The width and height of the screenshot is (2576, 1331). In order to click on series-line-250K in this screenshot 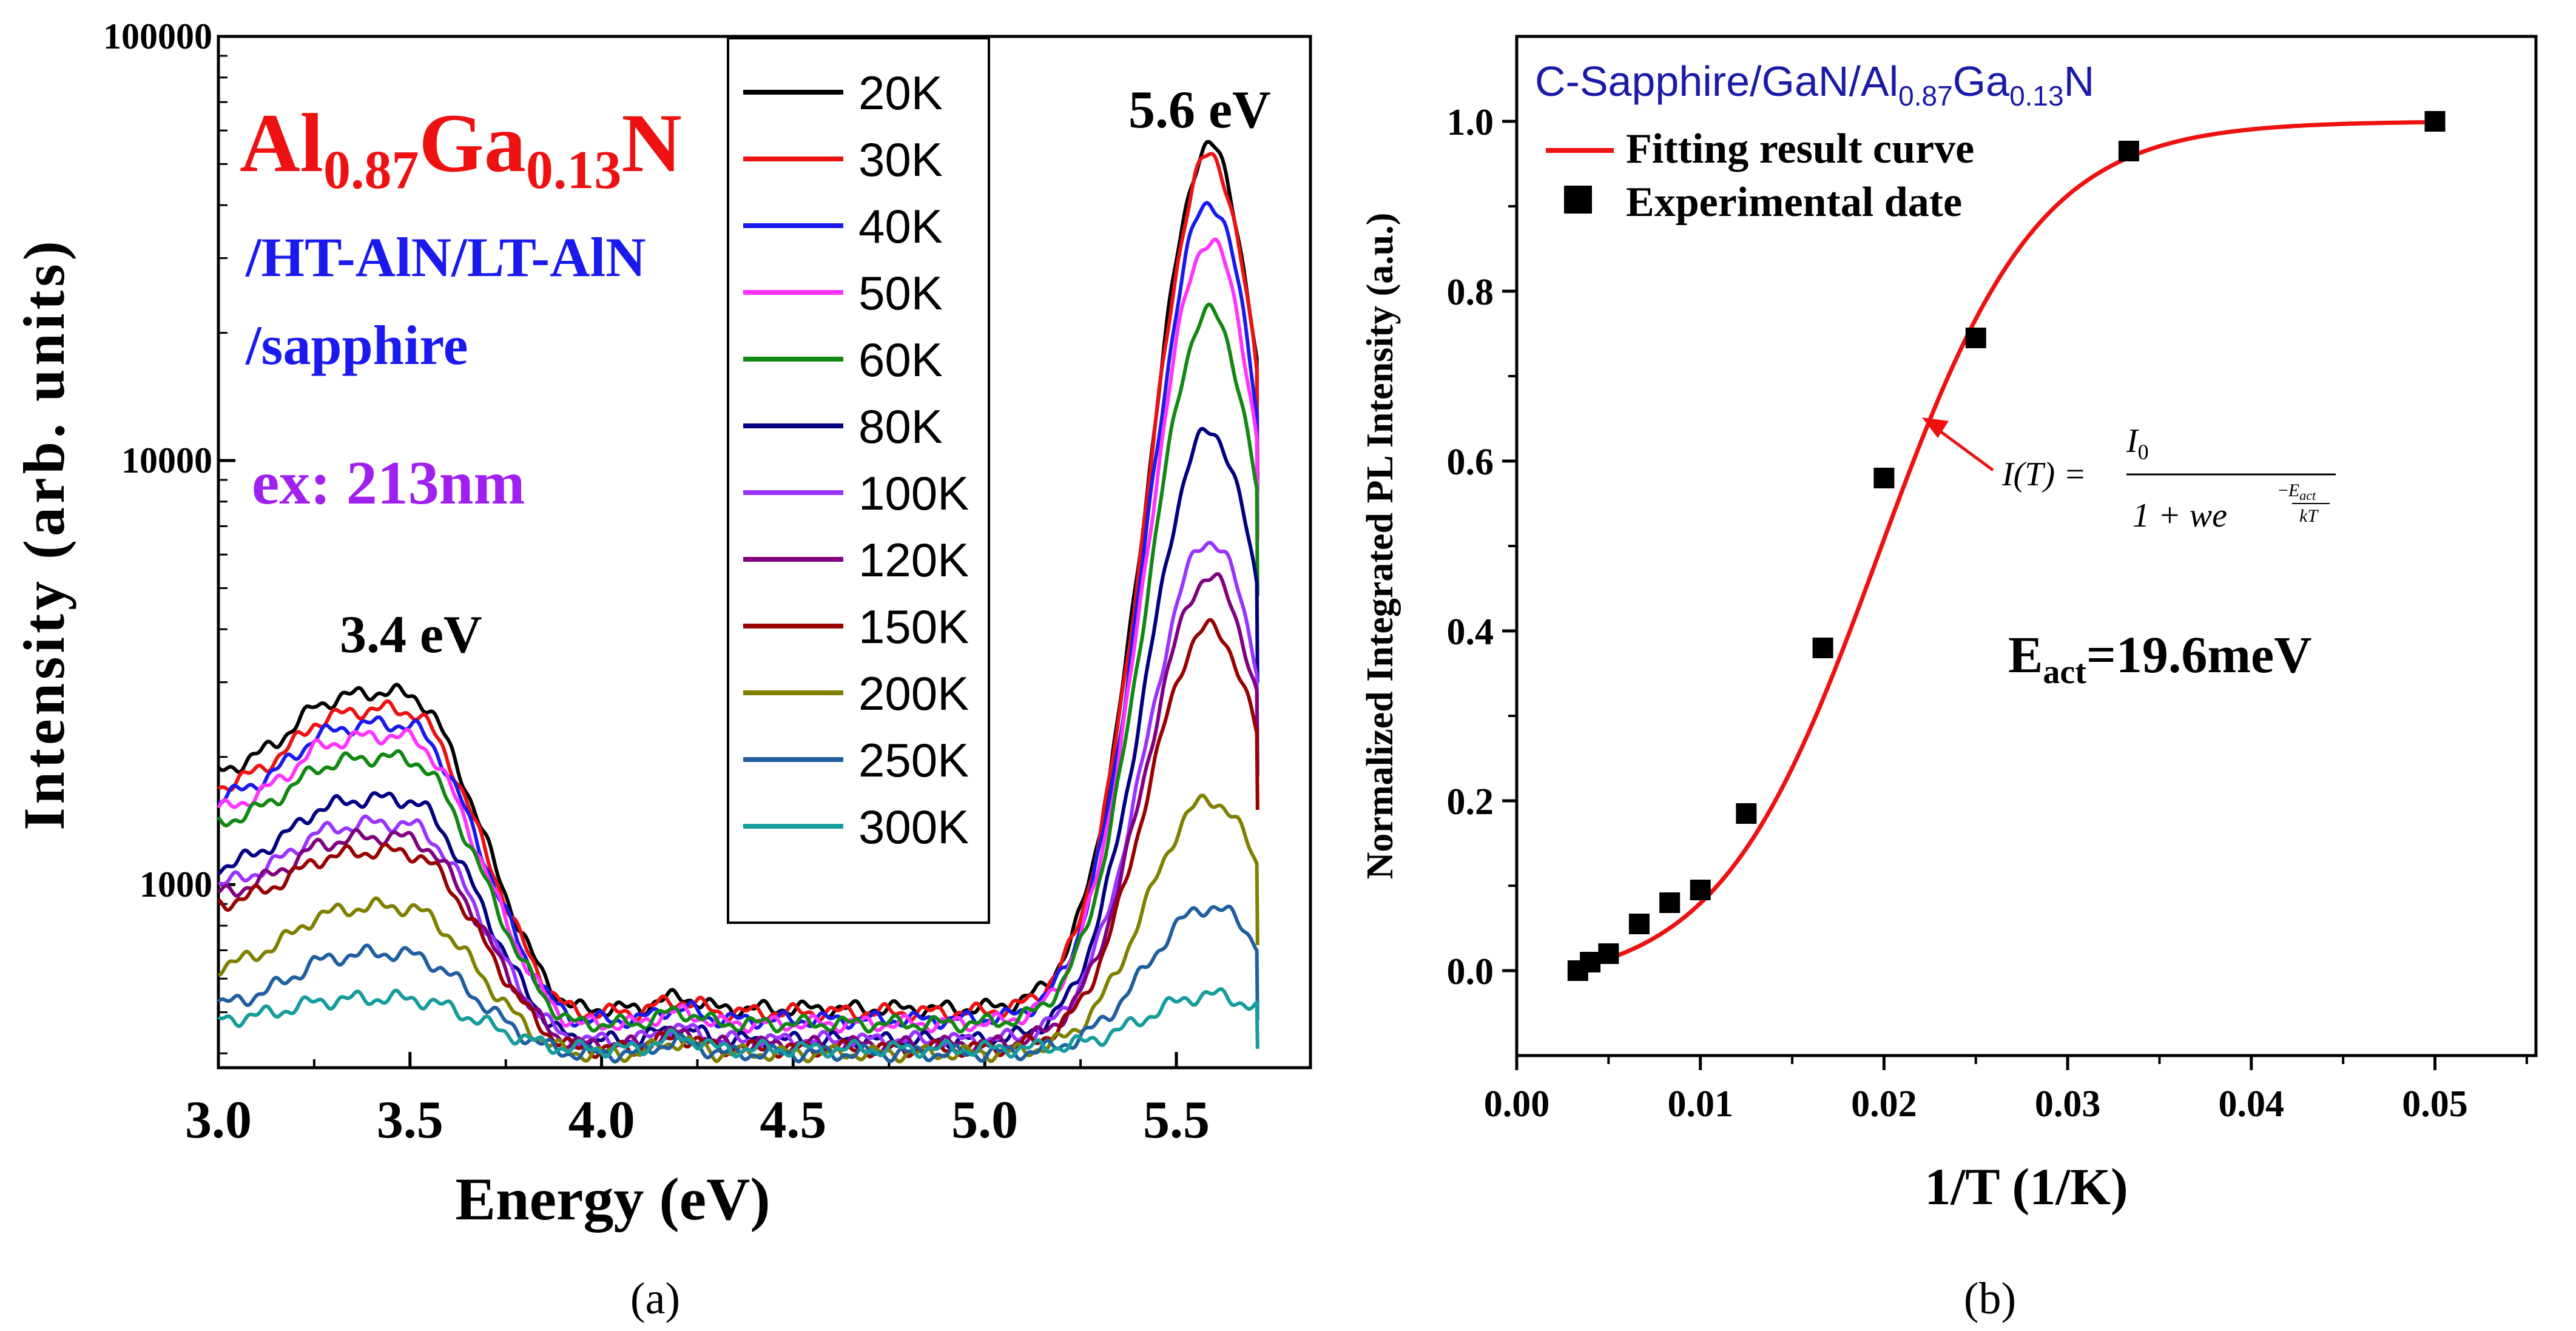, I will do `click(738, 984)`.